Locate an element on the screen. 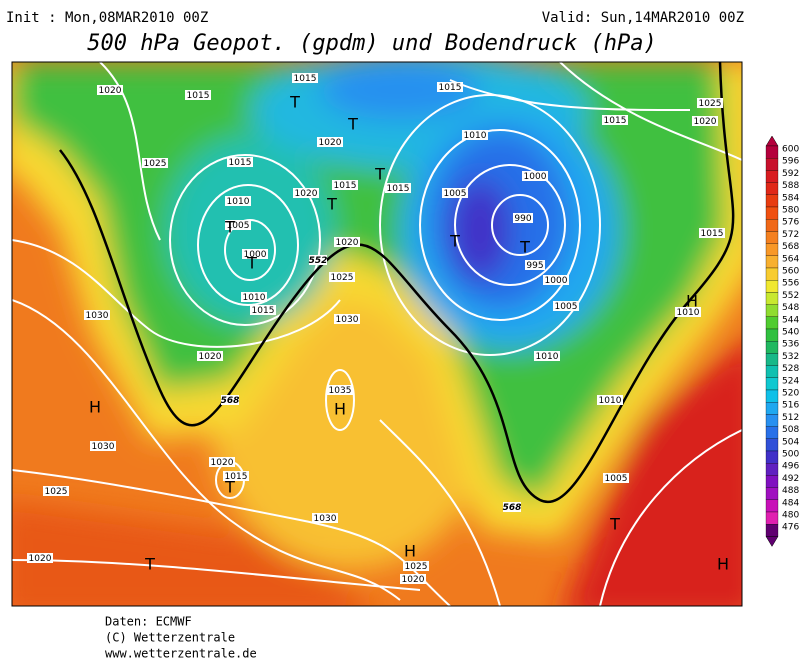 The width and height of the screenshot is (812, 671). isobar-label: 1035 is located at coordinates (340, 391).